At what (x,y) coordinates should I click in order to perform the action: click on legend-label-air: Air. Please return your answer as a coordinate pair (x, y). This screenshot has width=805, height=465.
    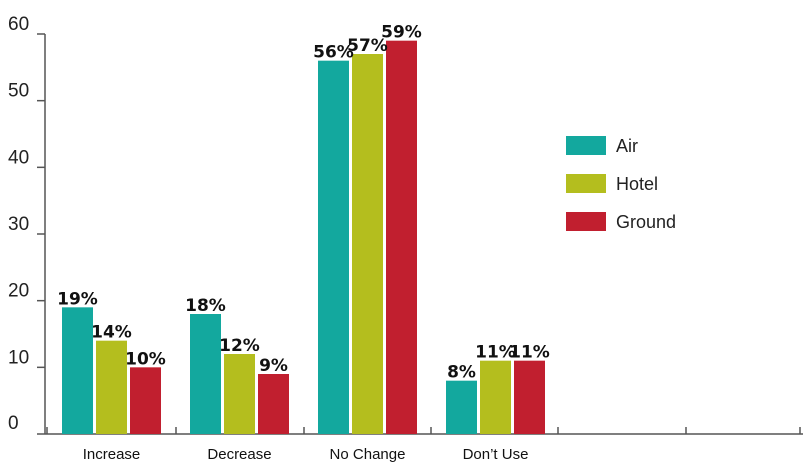
    Looking at the image, I should click on (627, 146).